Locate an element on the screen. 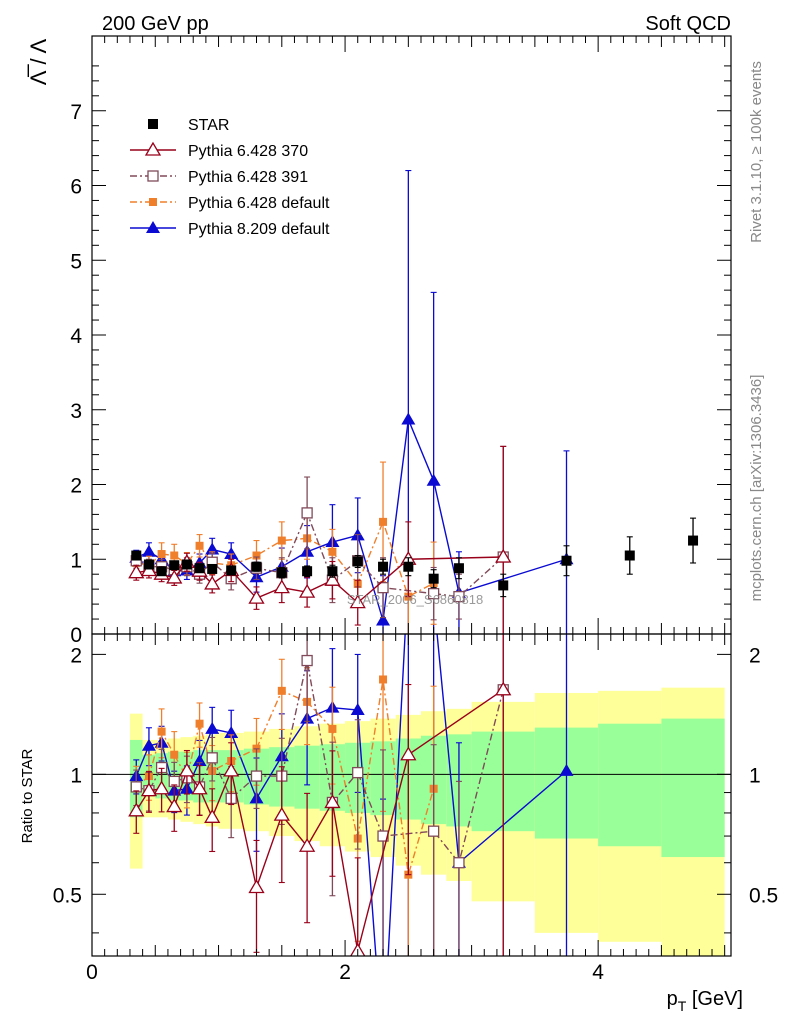  ratio-series-line is located at coordinates (285, 777).